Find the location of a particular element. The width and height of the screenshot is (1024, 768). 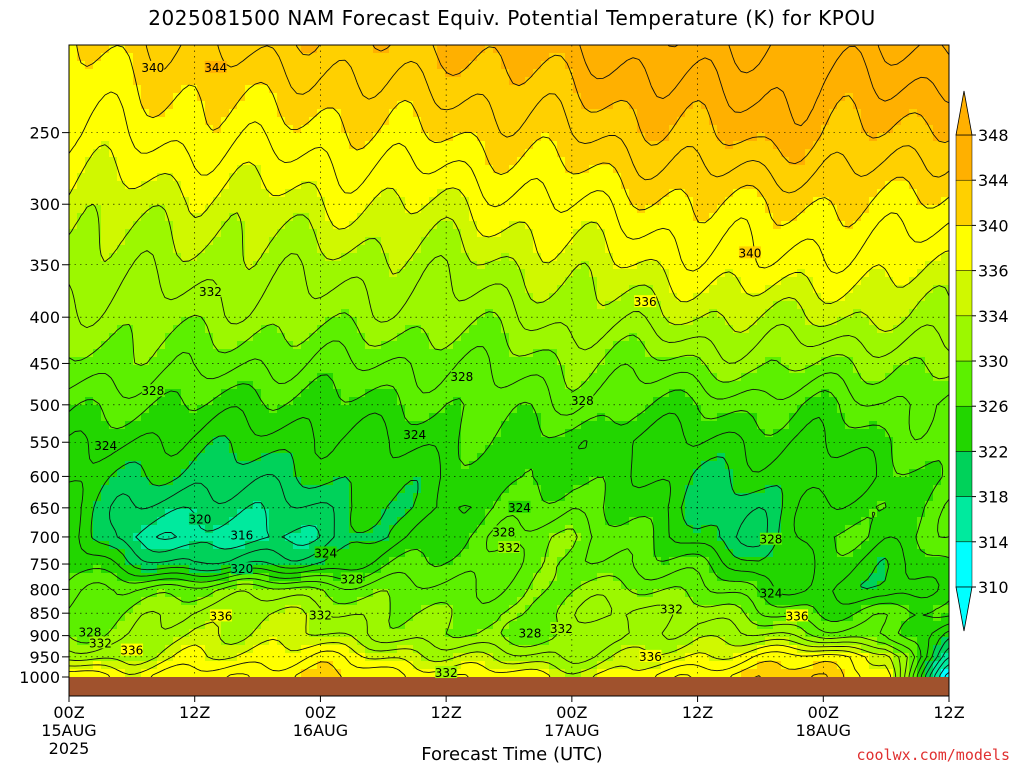

heat-cell-1900 is located at coordinates (265, 81).